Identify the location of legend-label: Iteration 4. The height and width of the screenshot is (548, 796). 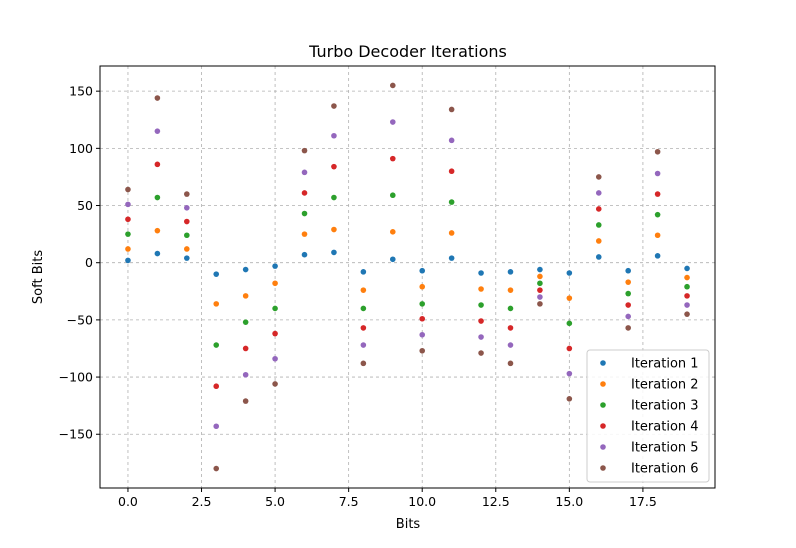
(665, 427).